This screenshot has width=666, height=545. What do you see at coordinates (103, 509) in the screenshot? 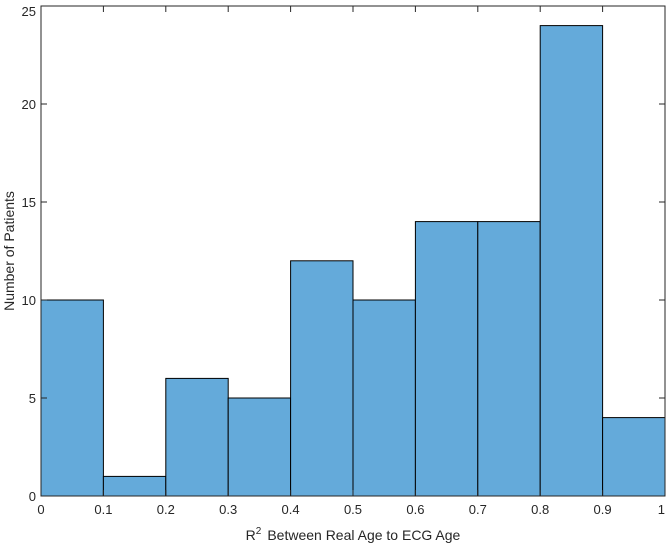
I see `x-tick-label: 0.1` at bounding box center [103, 509].